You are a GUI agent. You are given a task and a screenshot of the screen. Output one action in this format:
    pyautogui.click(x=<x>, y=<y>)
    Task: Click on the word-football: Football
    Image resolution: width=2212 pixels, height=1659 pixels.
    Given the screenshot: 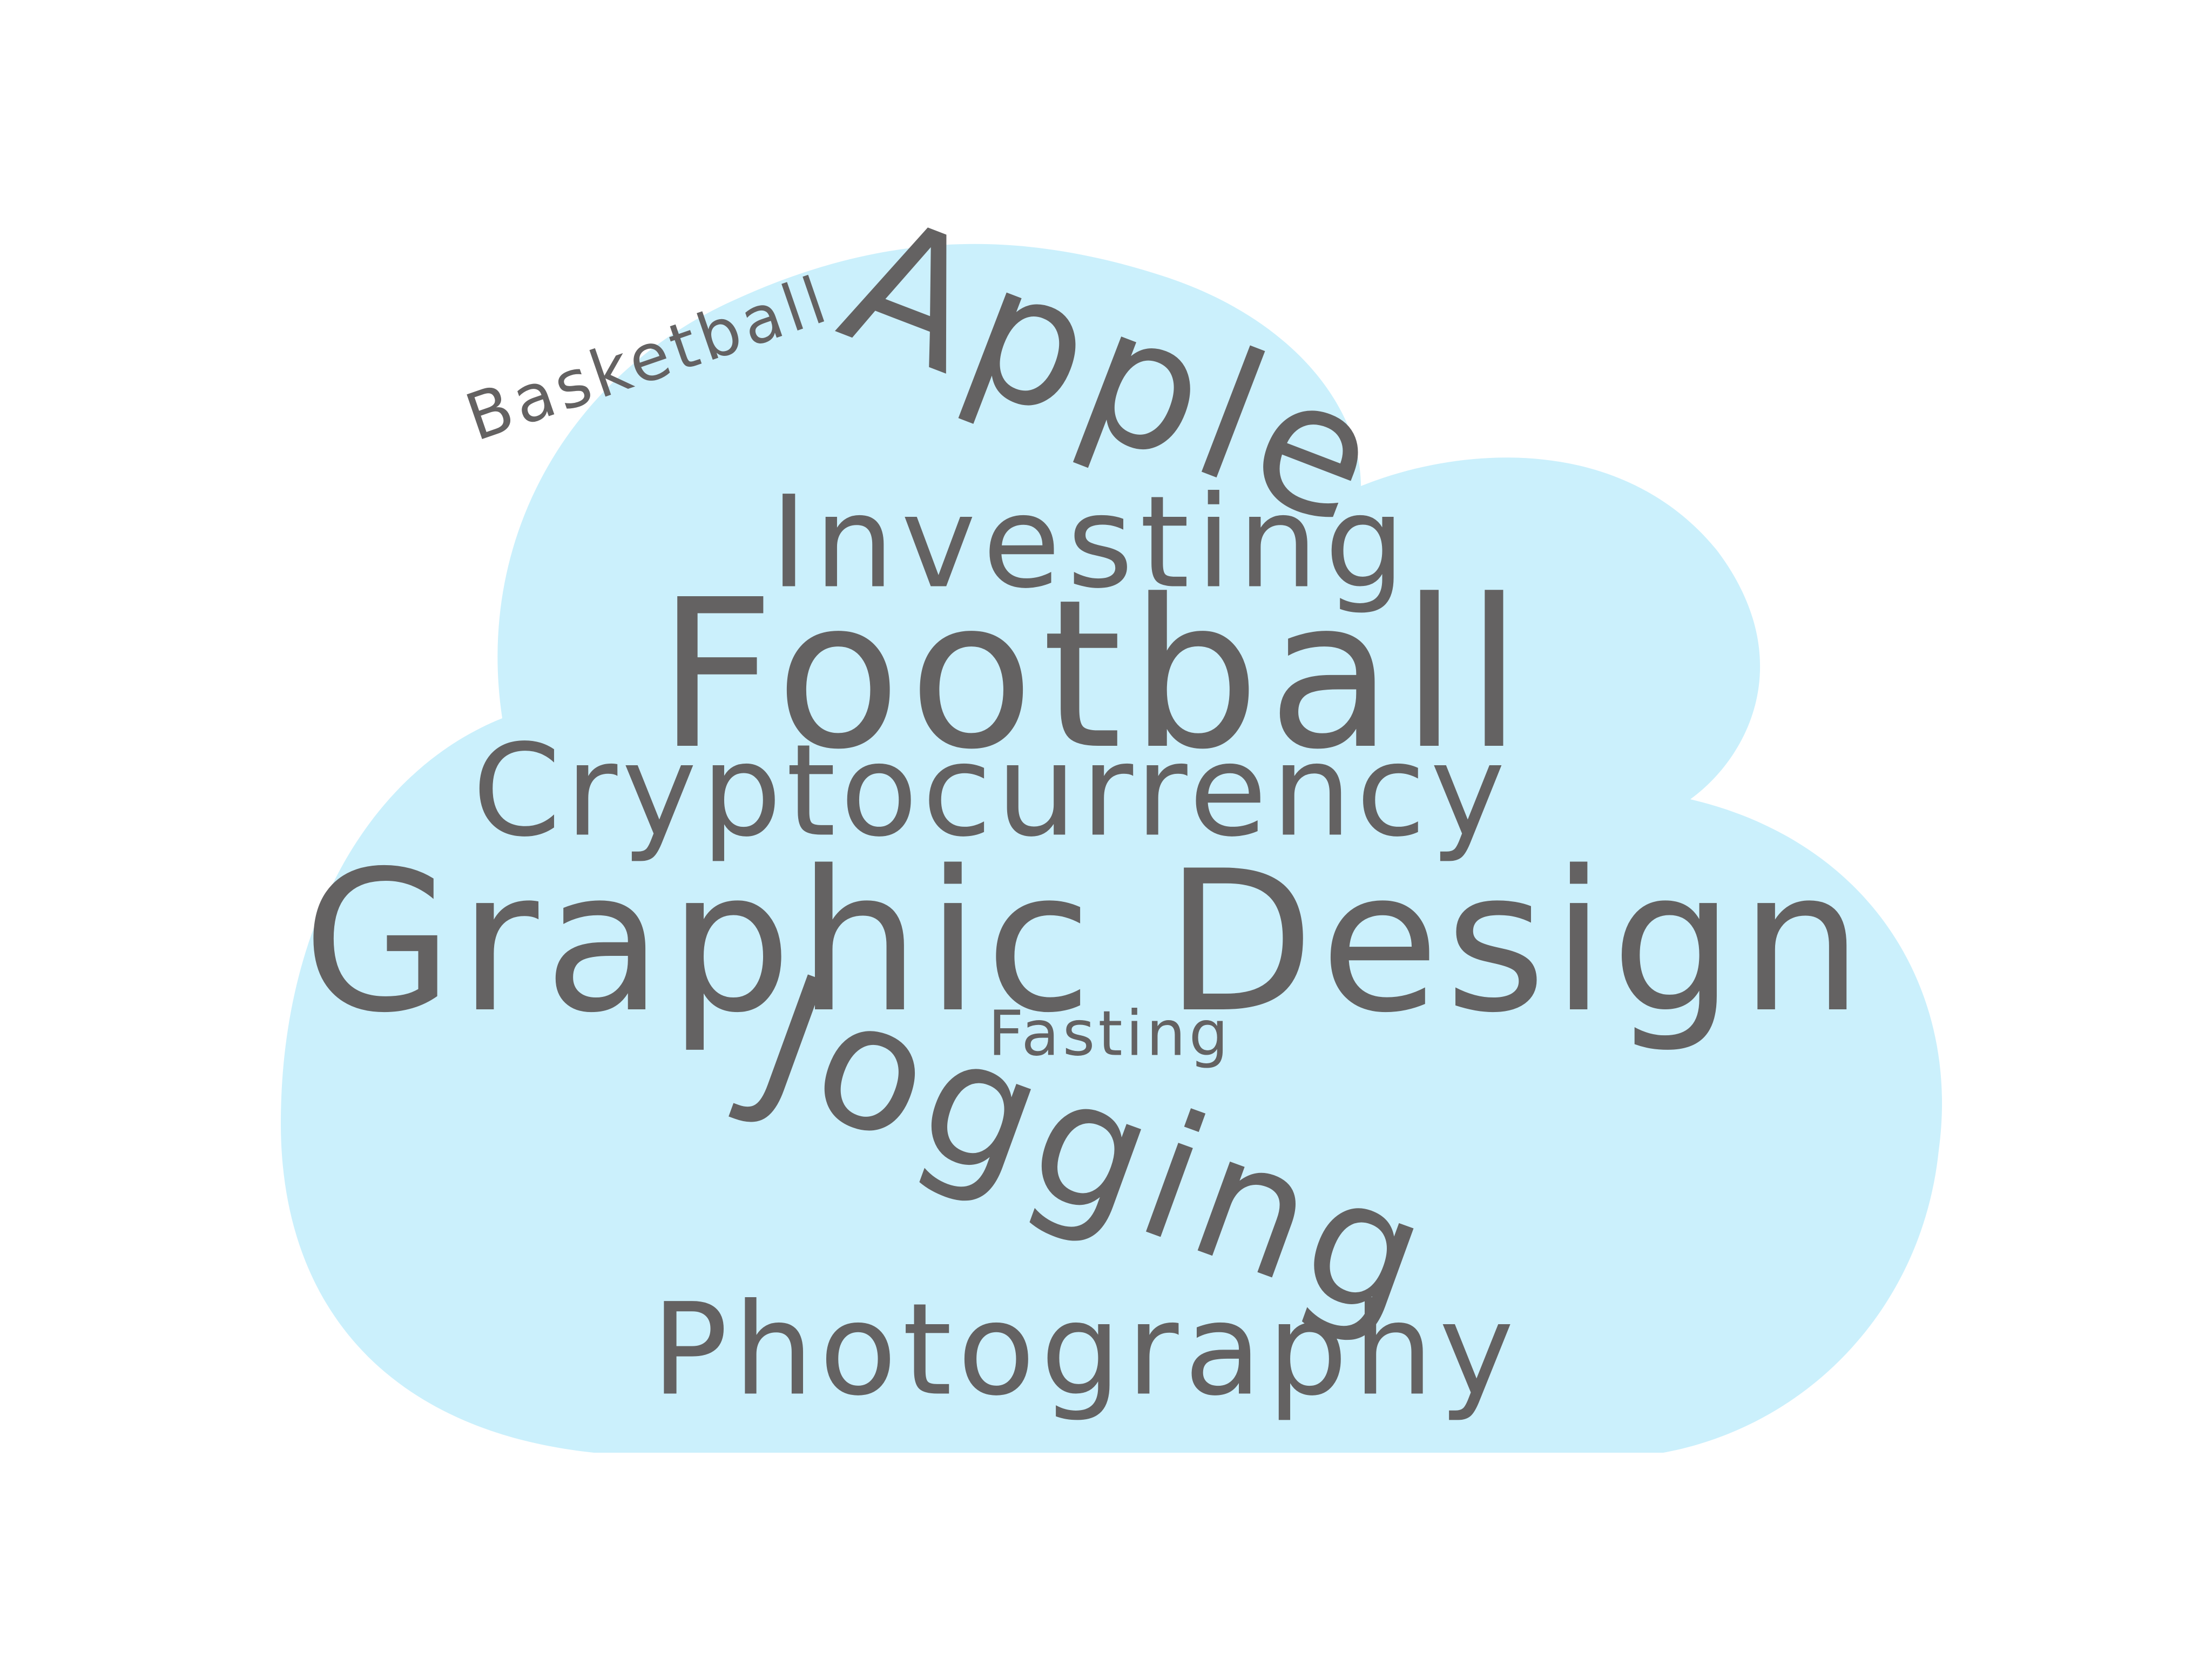 What is the action you would take?
    pyautogui.click(x=1093, y=675)
    